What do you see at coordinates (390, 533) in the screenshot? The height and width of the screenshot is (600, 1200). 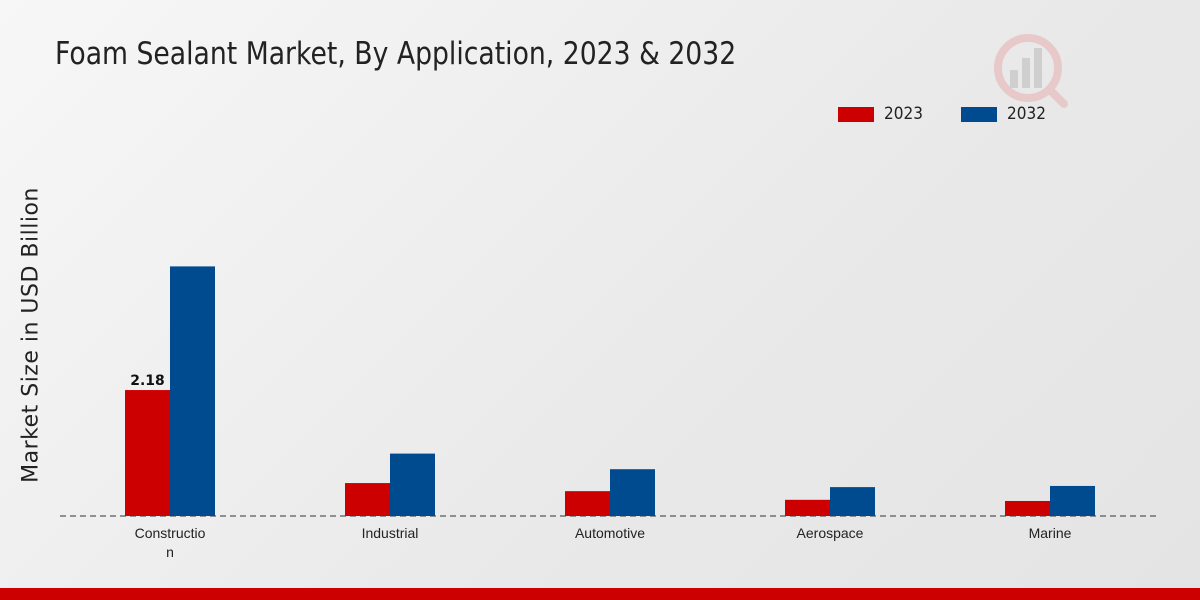 I see `x-tick-label-industrial: Industrial` at bounding box center [390, 533].